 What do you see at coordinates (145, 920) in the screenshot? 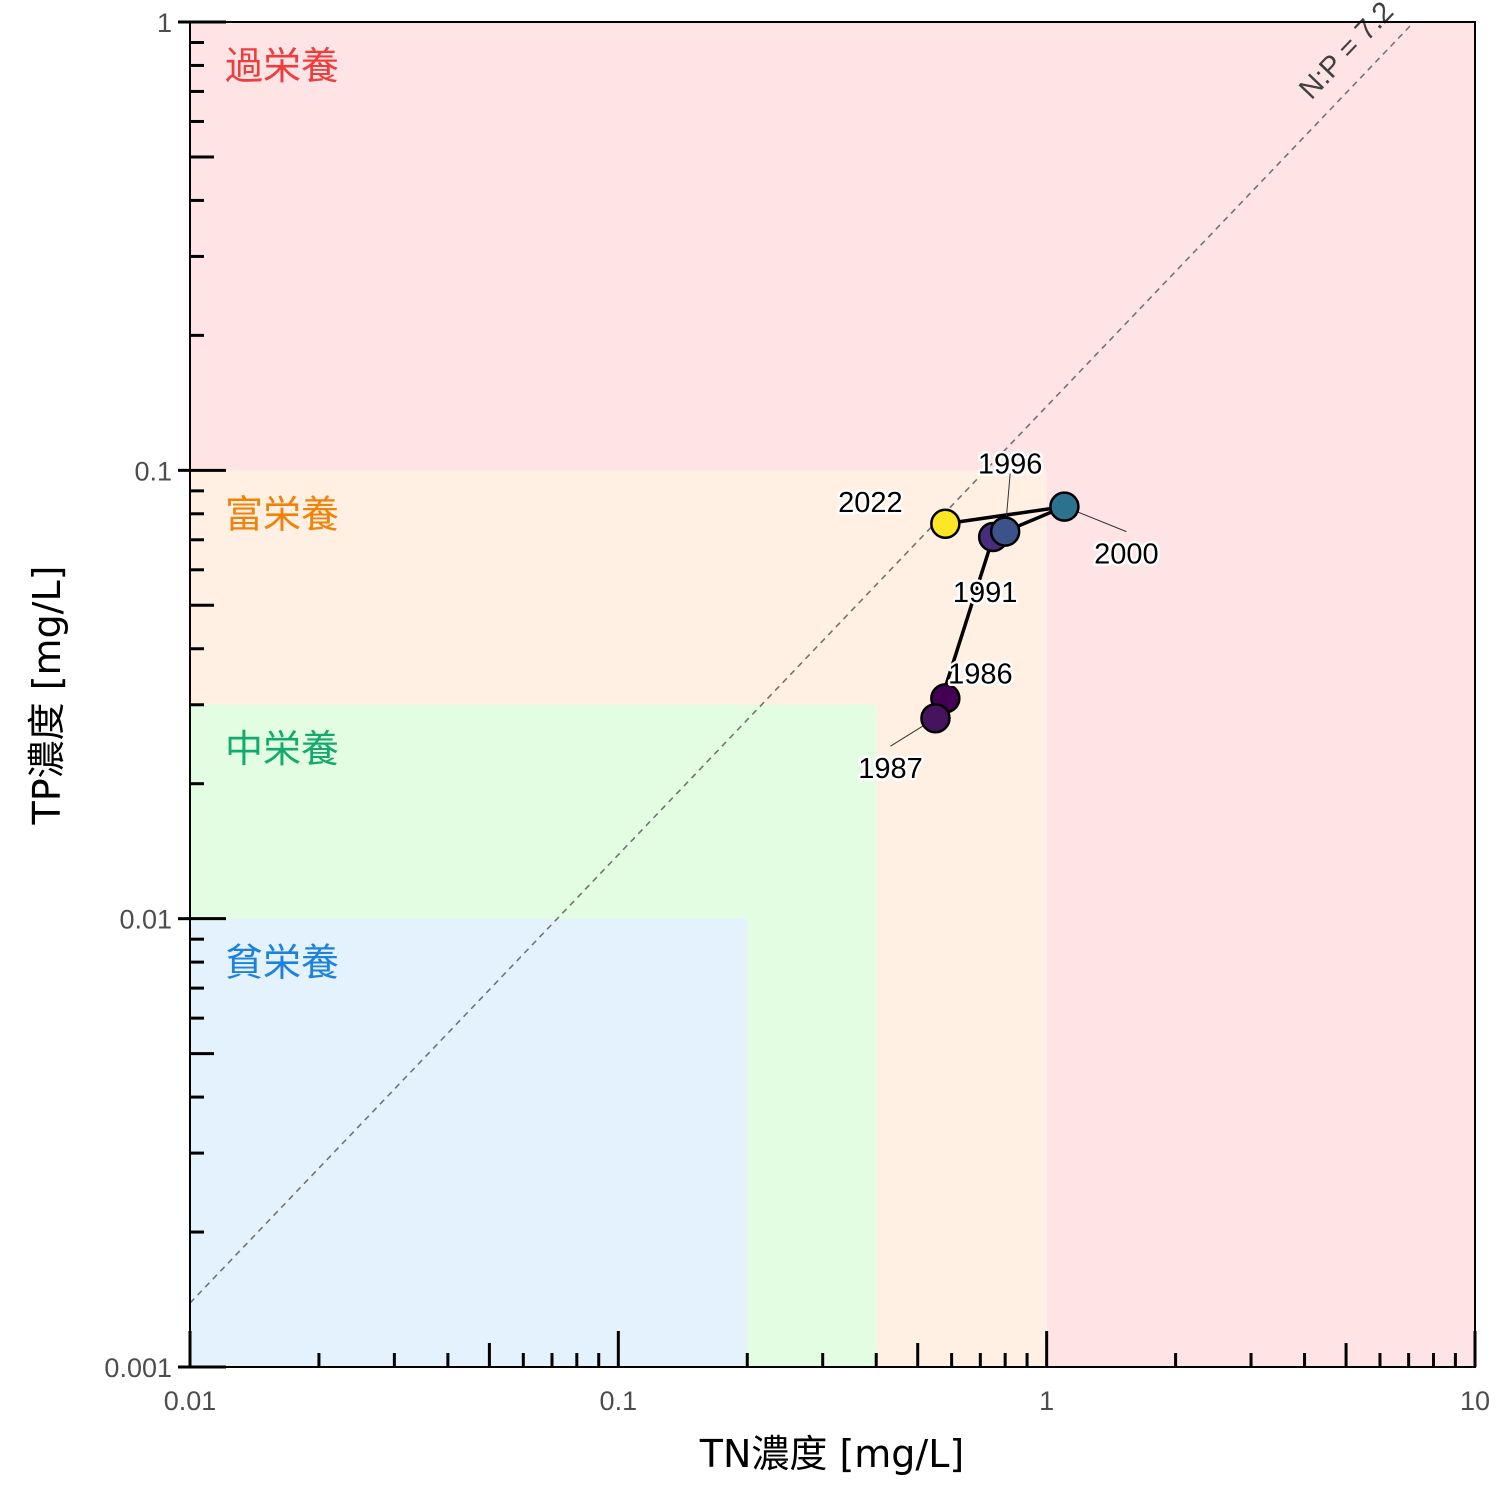
I see `y-tick-label: 0.01` at bounding box center [145, 920].